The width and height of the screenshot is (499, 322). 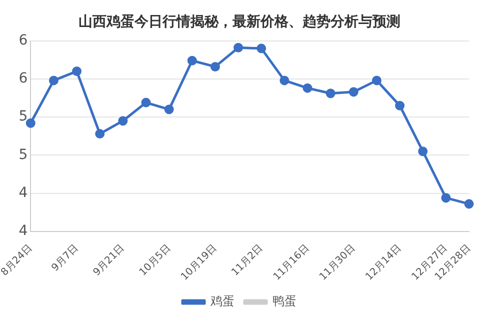 What do you see at coordinates (248, 260) in the screenshot?
I see `x-tick-label: 11月2日` at bounding box center [248, 260].